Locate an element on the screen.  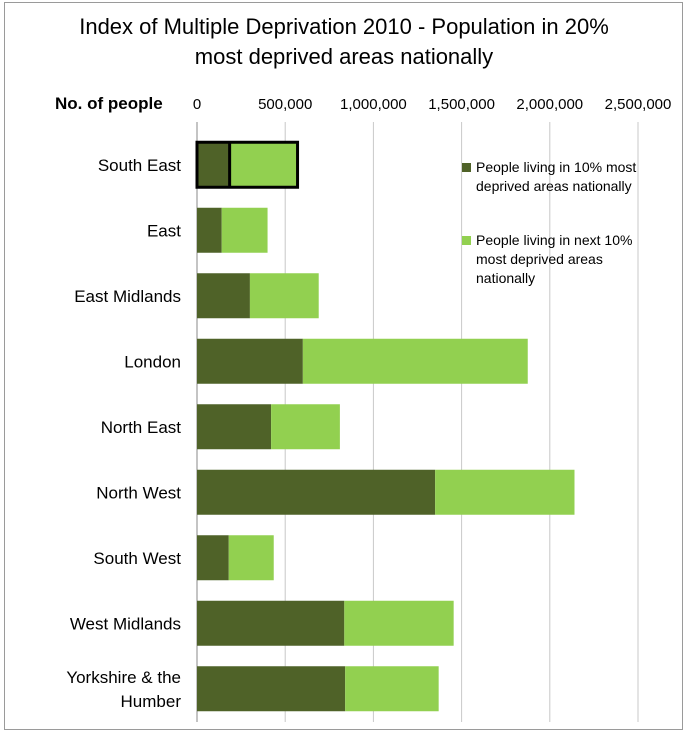
y-axis-label: No. of people is located at coordinates (109, 103).